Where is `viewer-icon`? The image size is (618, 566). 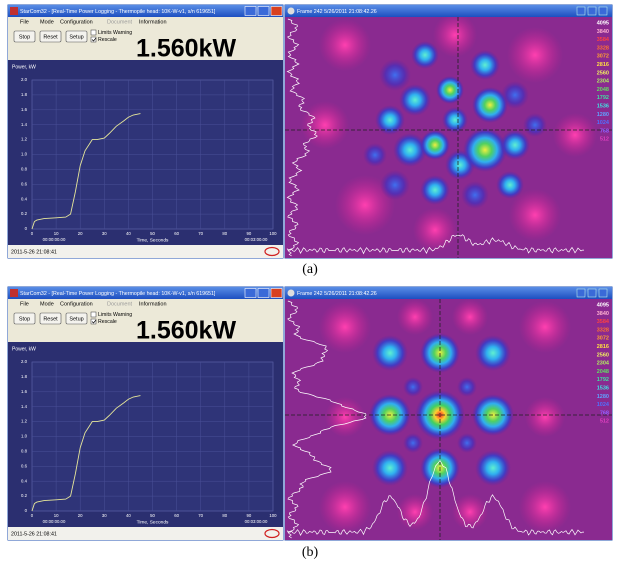 viewer-icon is located at coordinates (291, 11).